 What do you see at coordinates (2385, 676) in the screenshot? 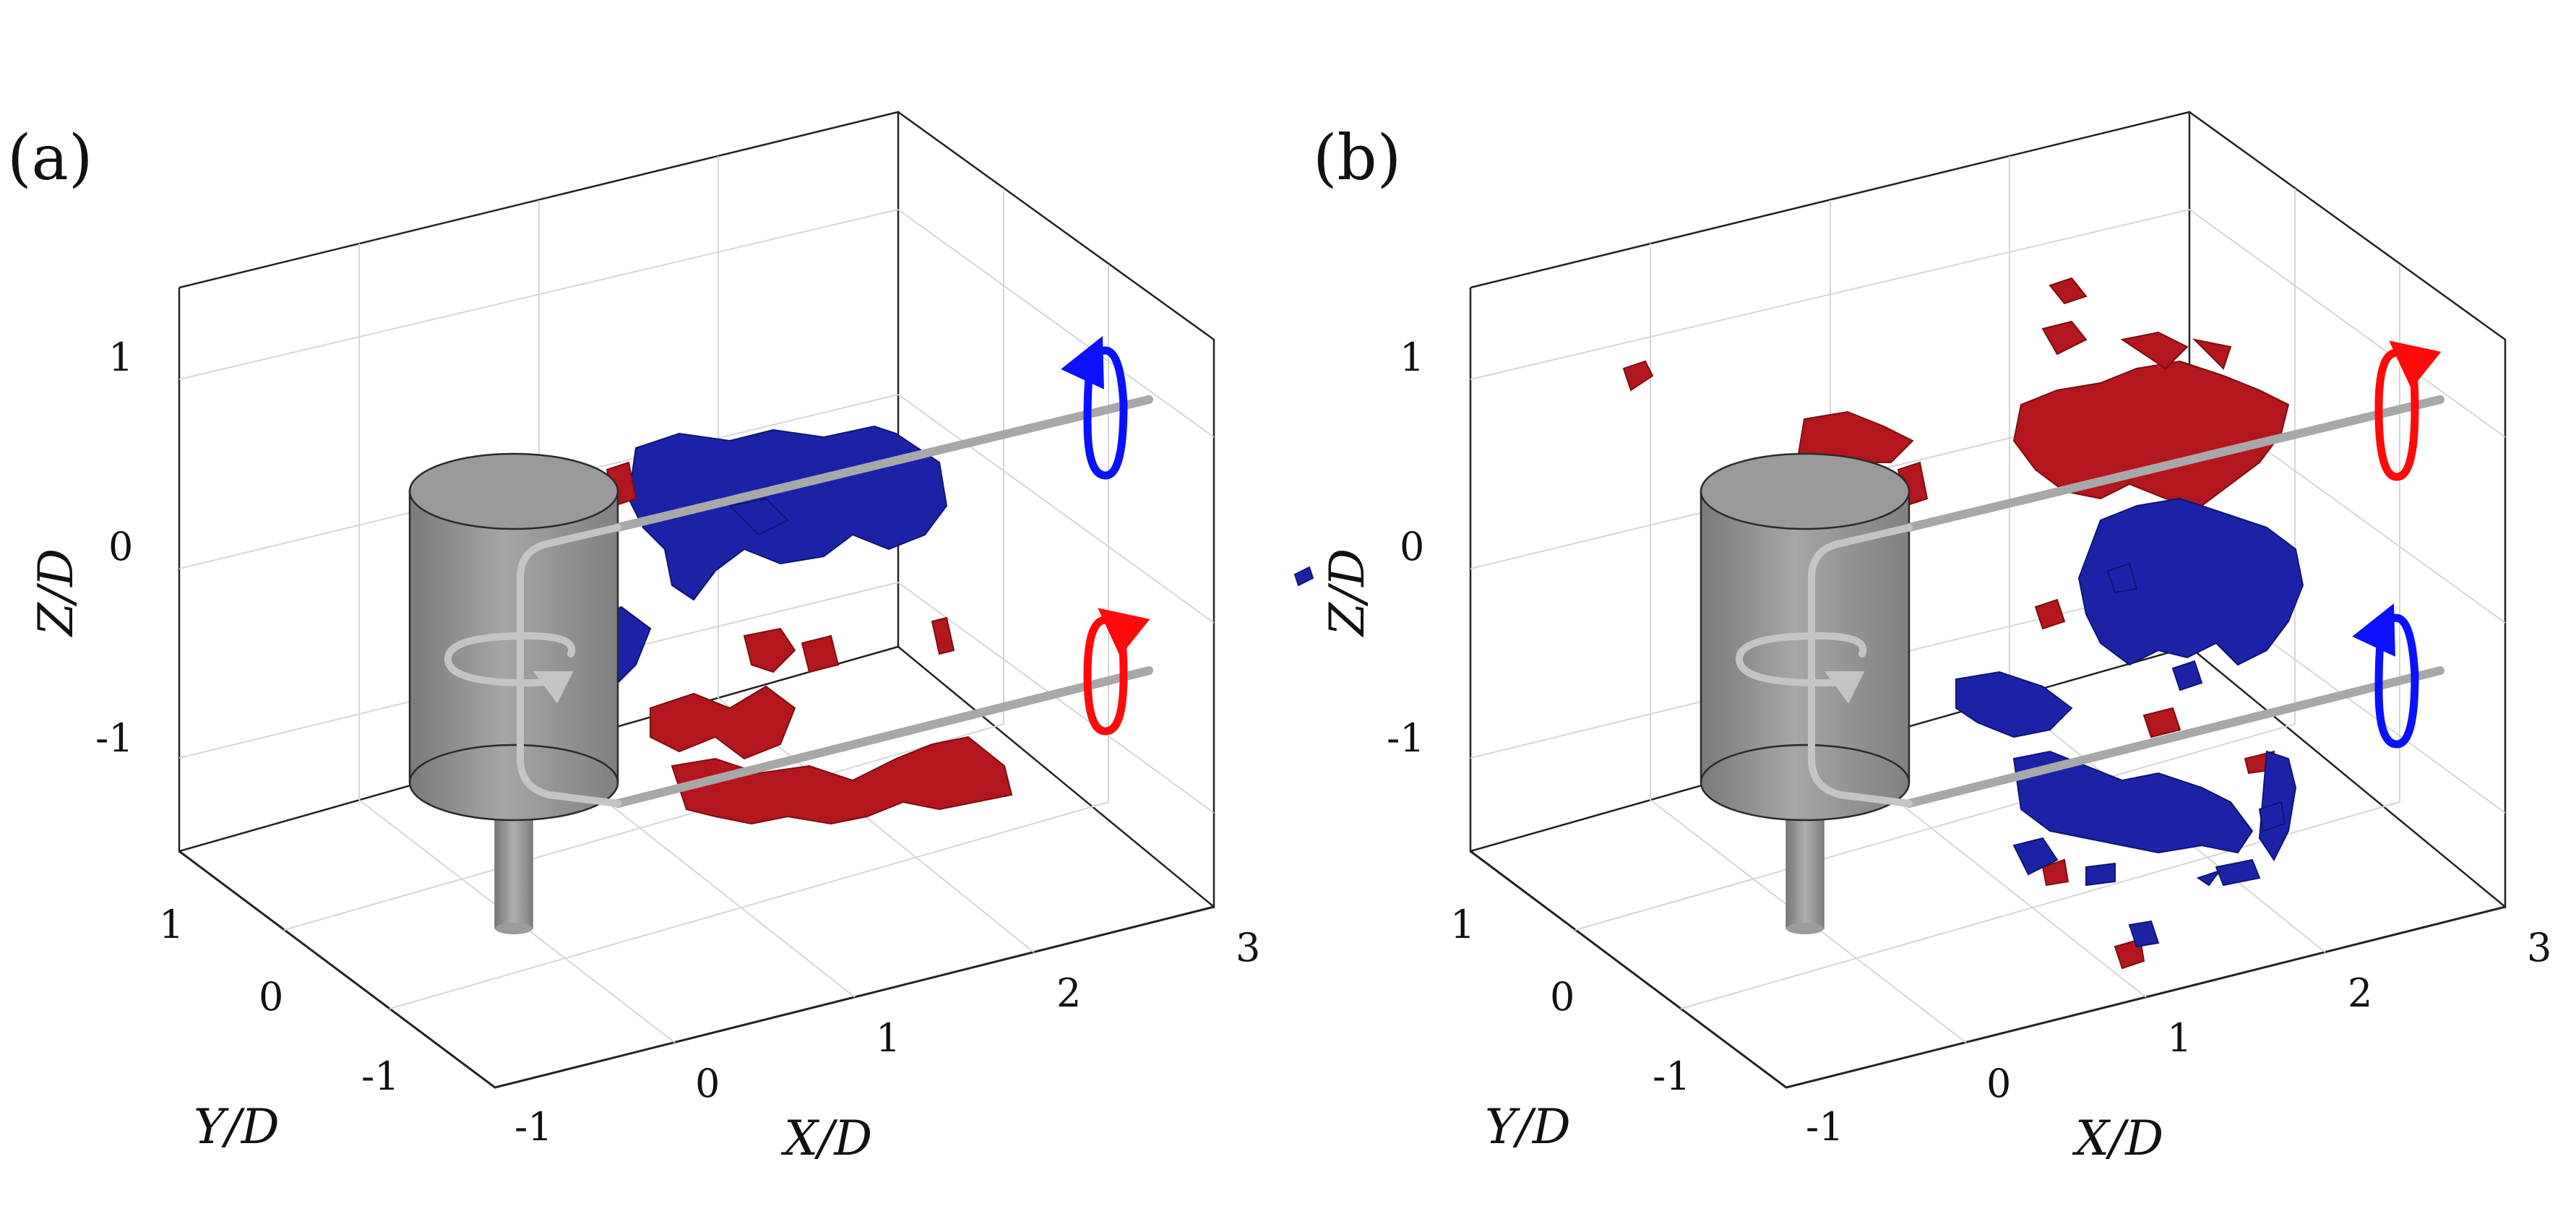
I see `rotation-arrow-lower-b` at bounding box center [2385, 676].